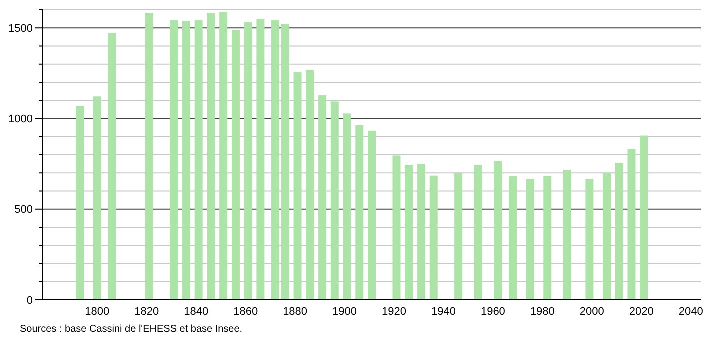  I want to click on y-tick-label: 1500, so click(20, 28).